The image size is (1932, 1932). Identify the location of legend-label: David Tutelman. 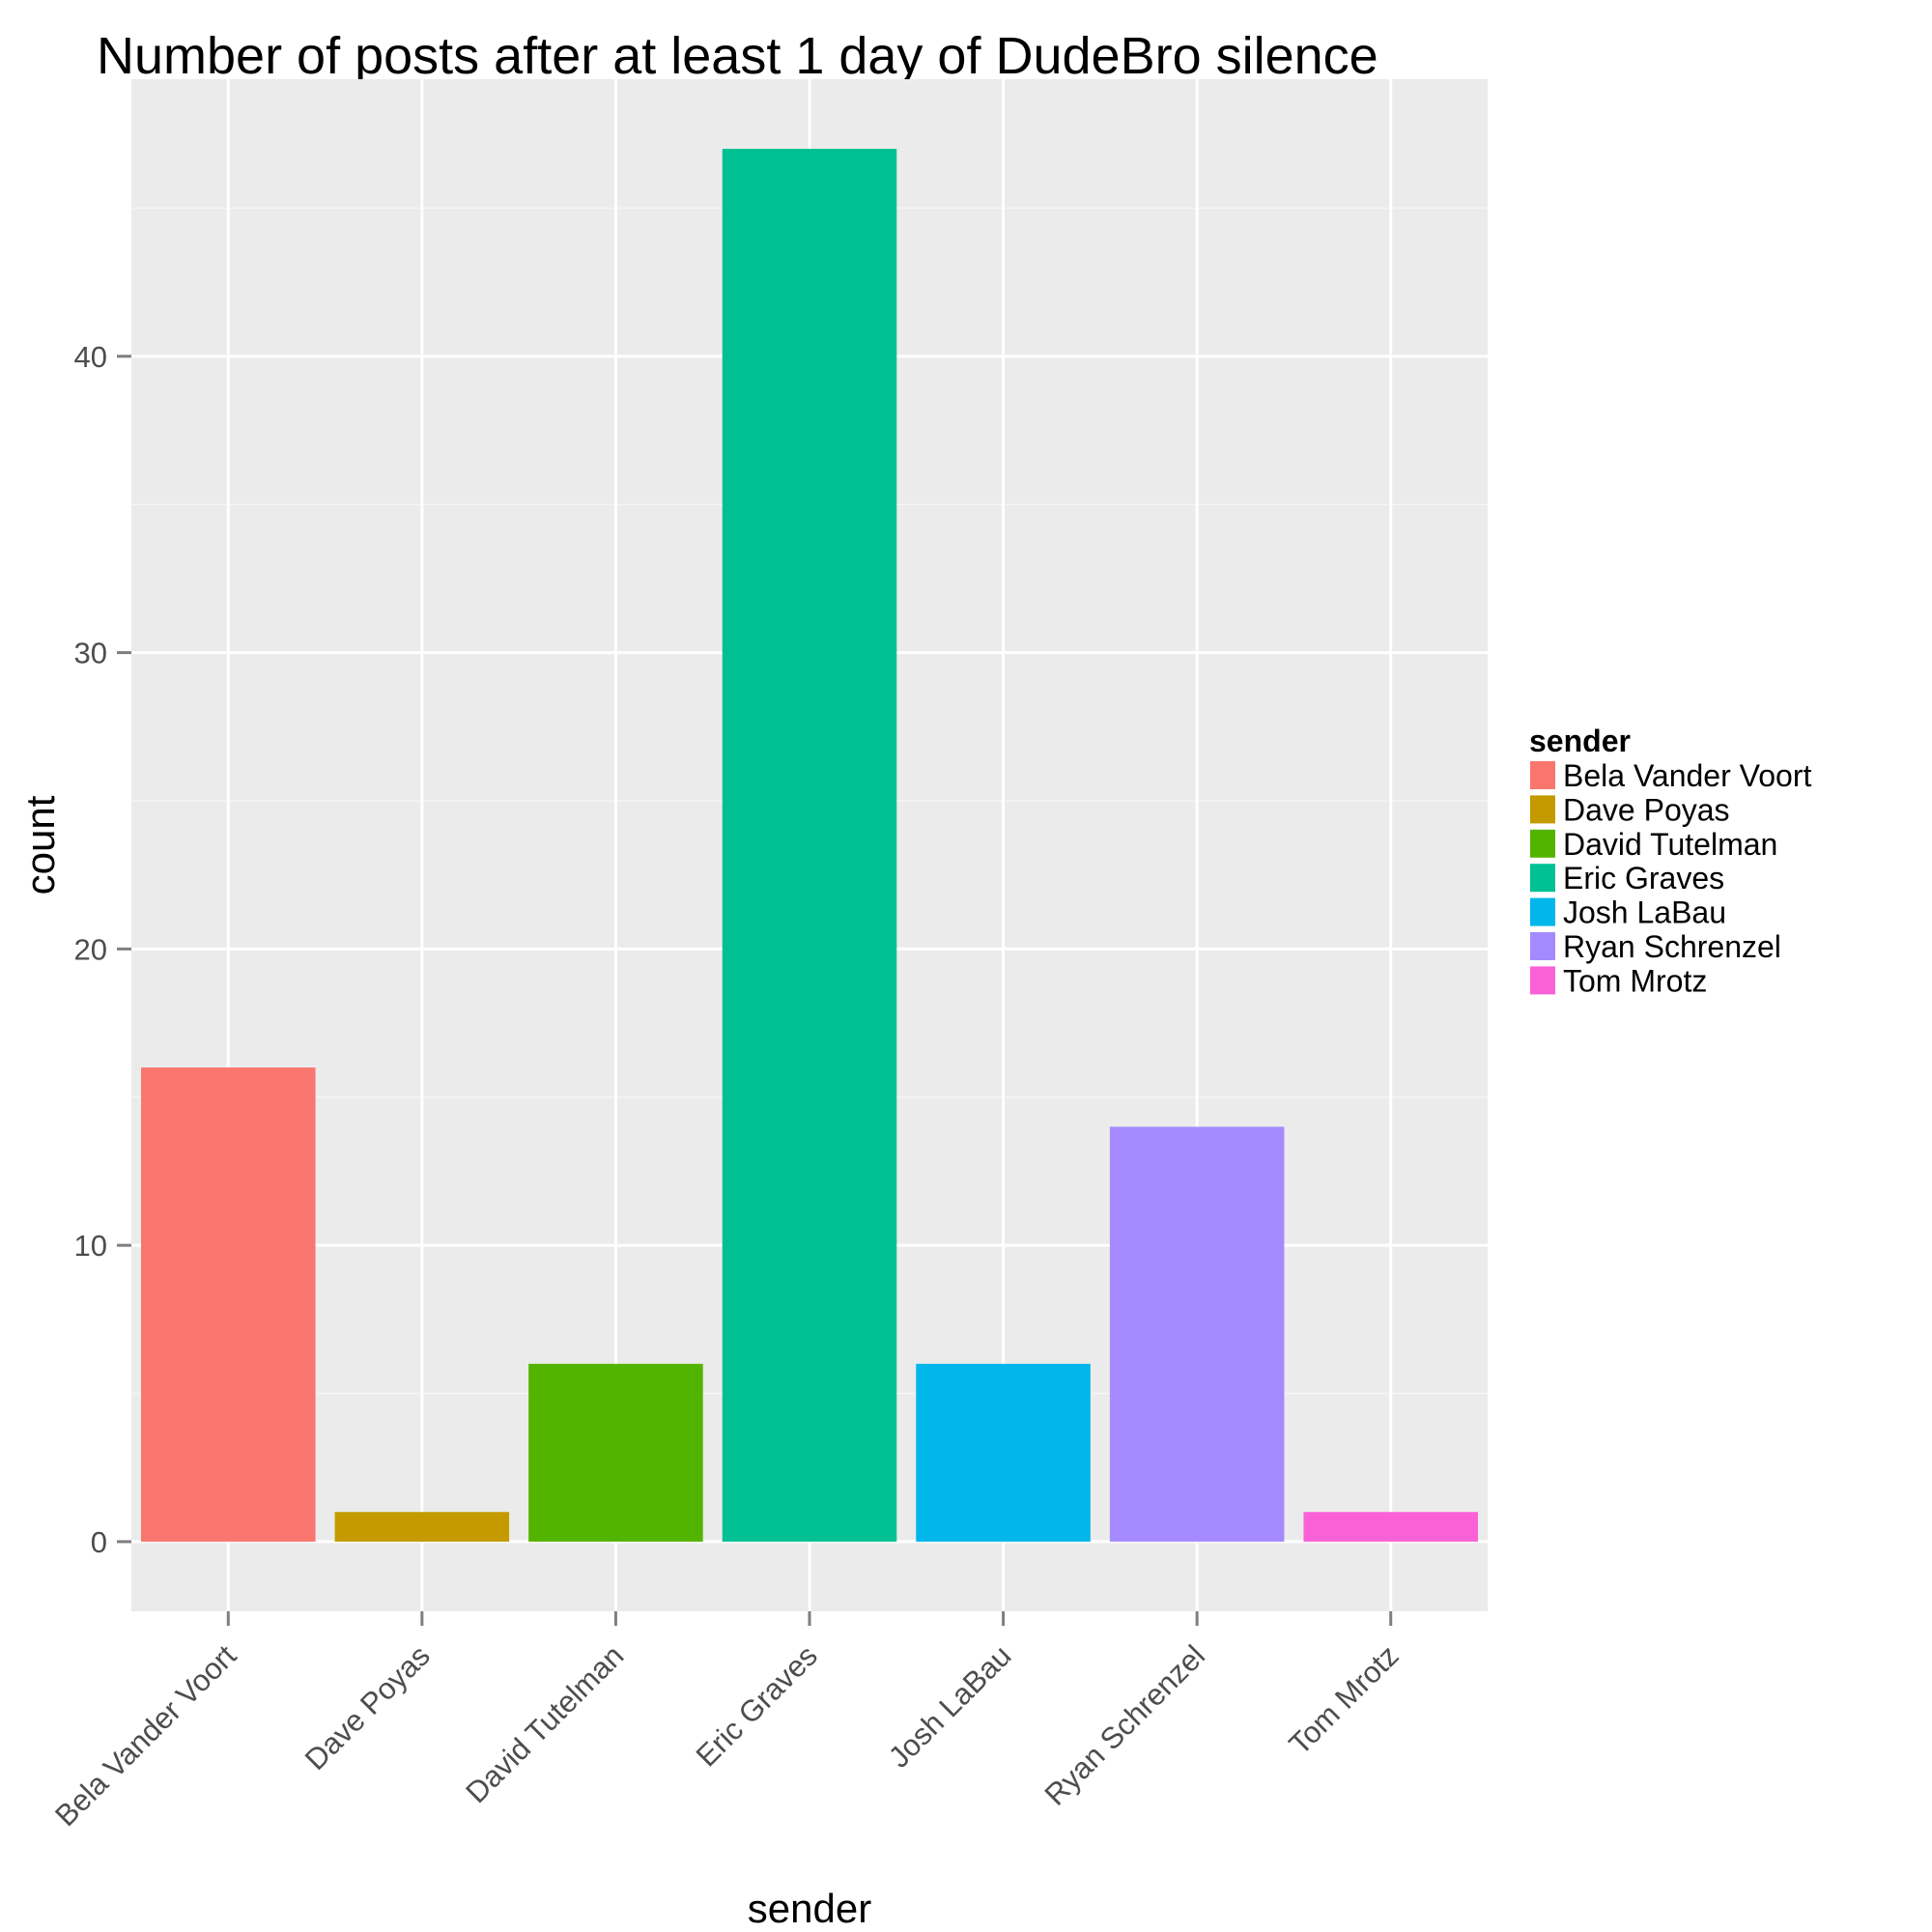
(1670, 844).